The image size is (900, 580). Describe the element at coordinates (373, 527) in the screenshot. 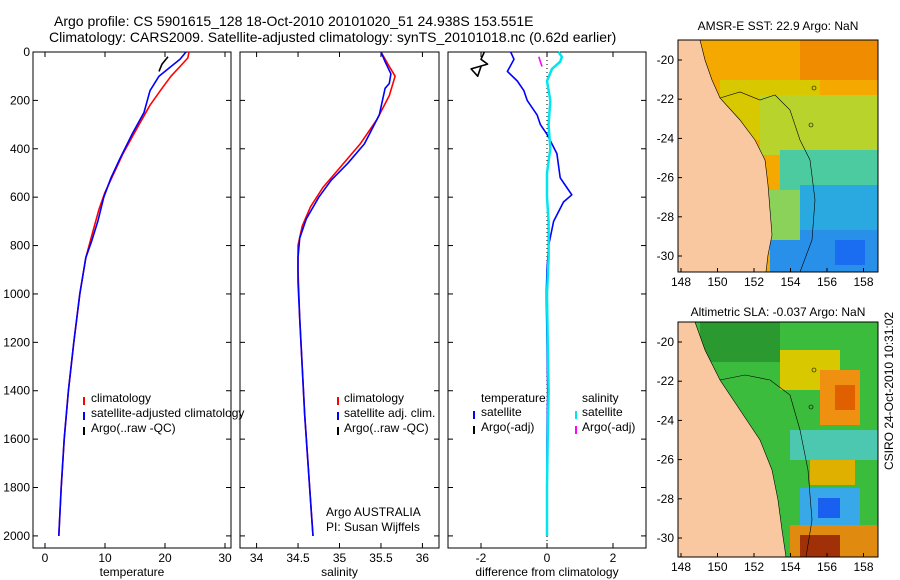

I see `pi-name: PI: Susan Wijffels` at that location.